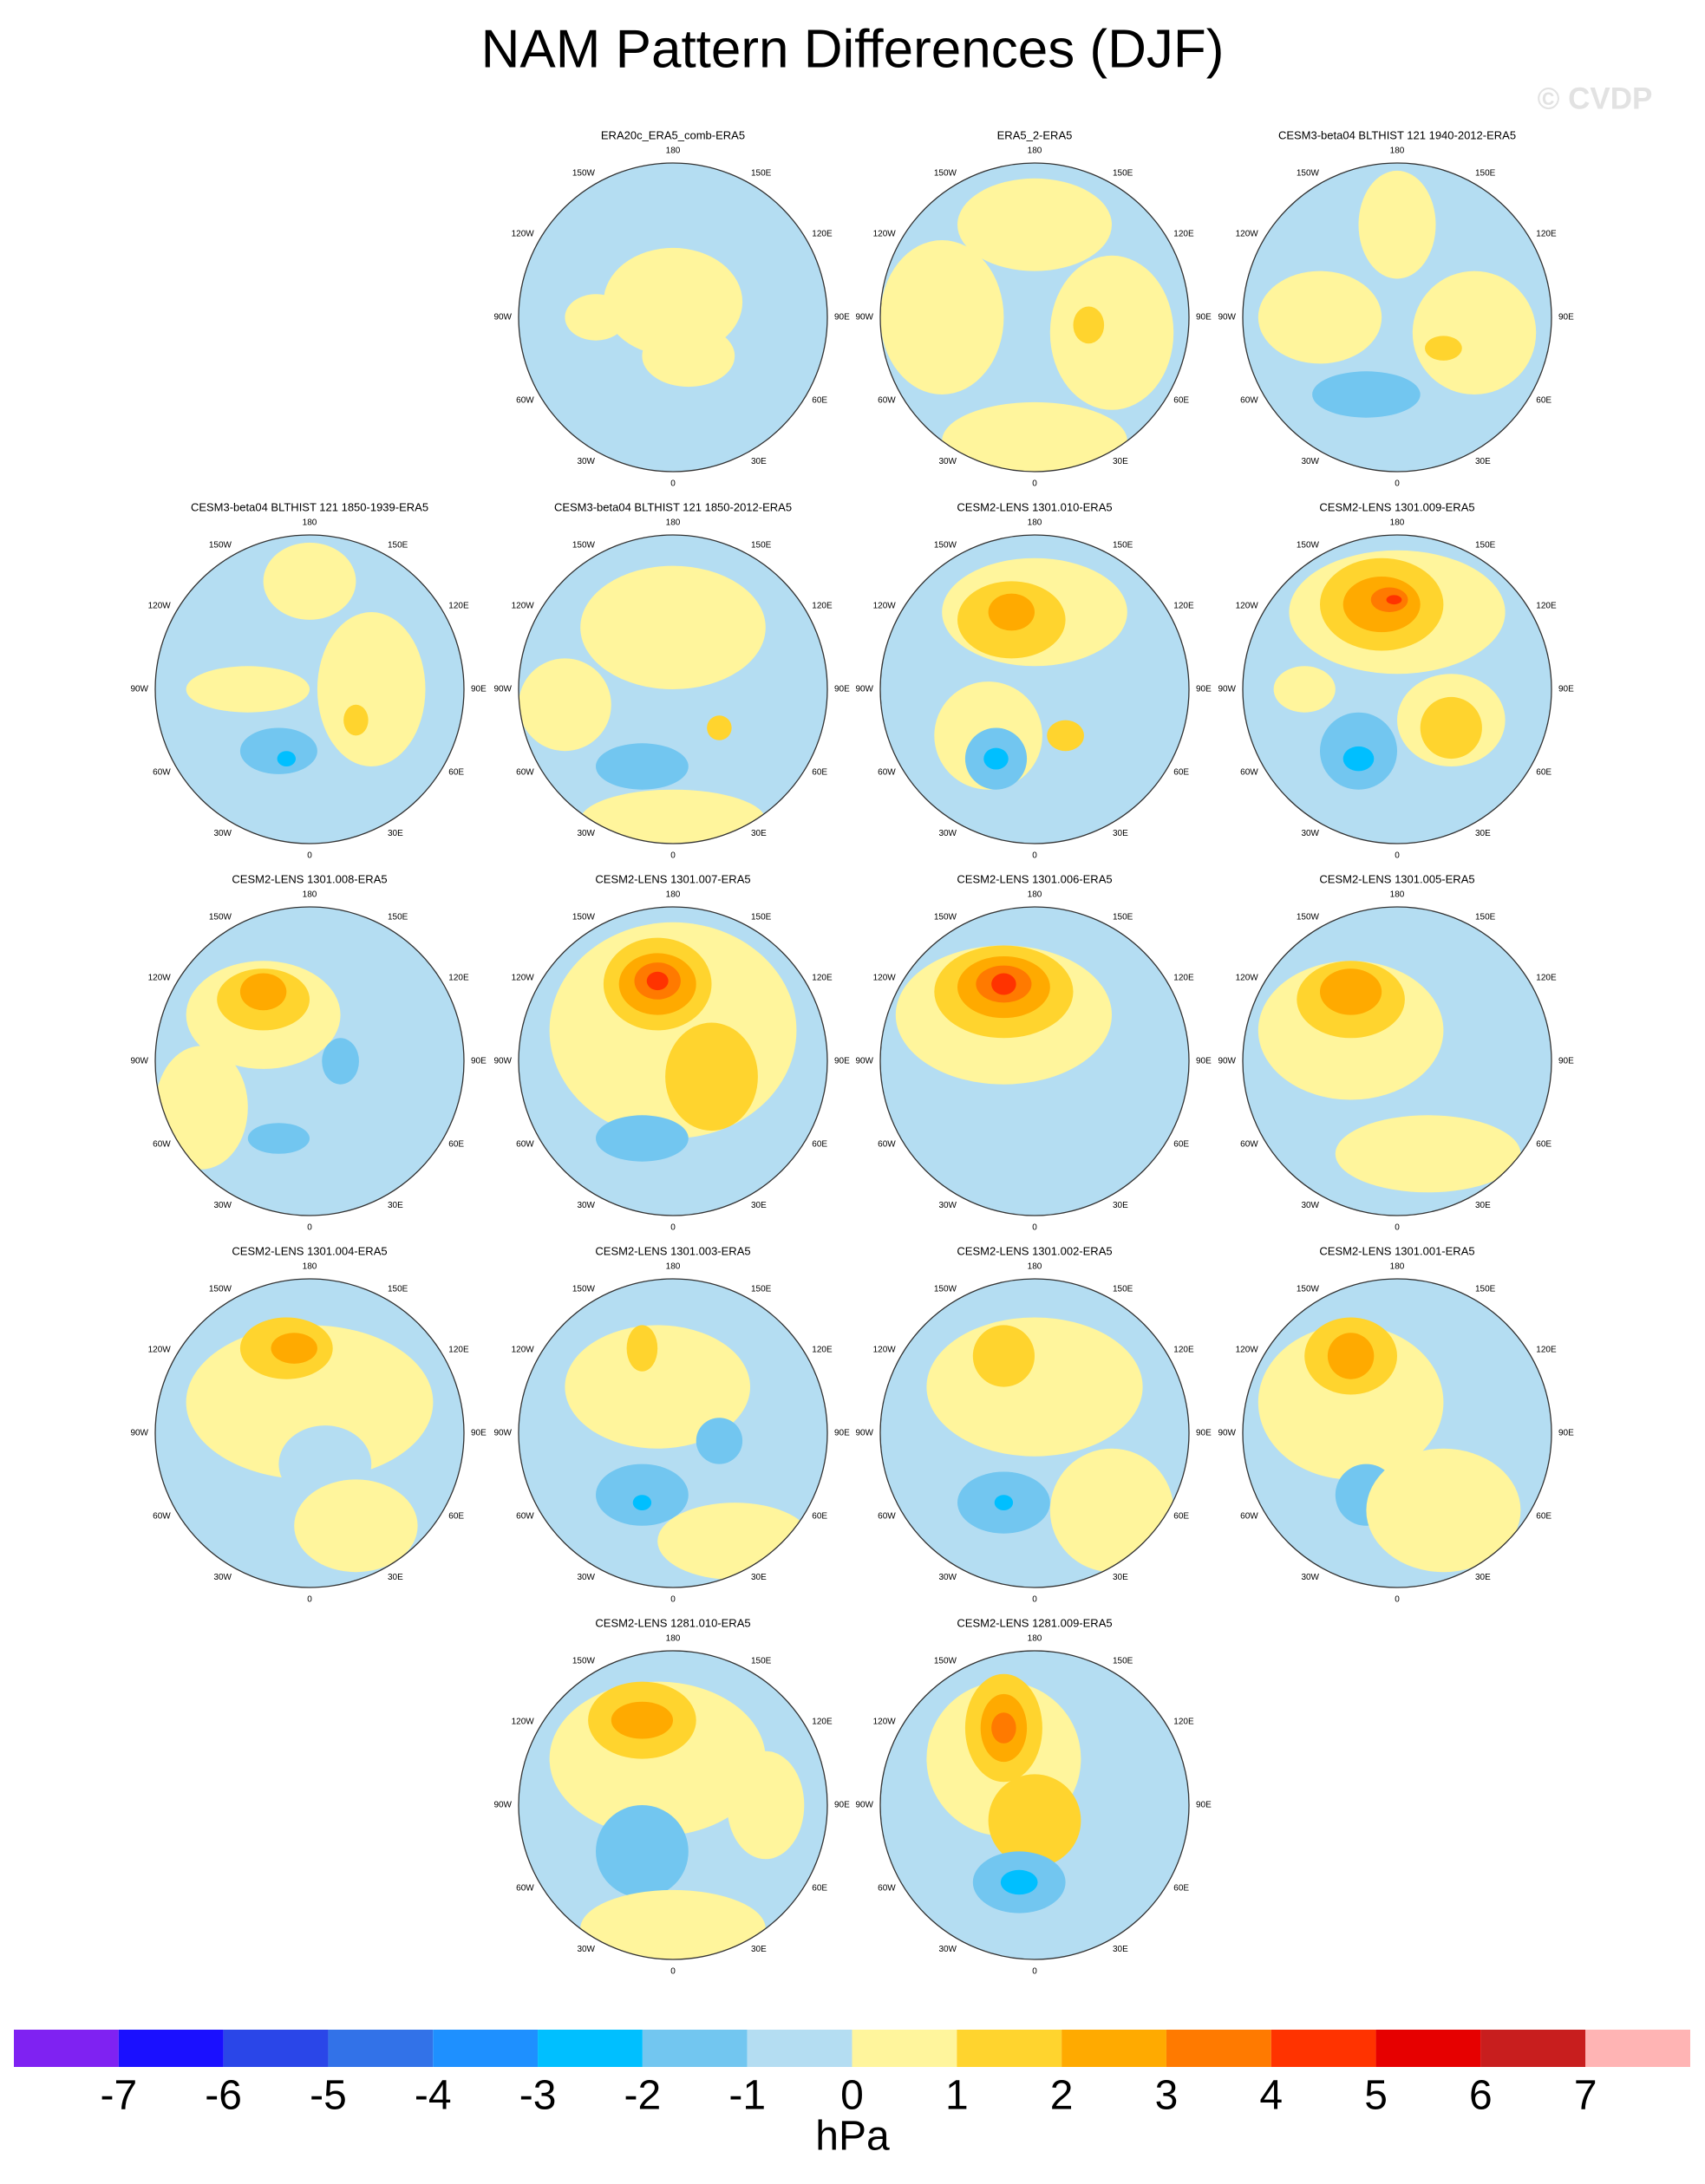 The width and height of the screenshot is (1705, 2184). What do you see at coordinates (223, 2096) in the screenshot?
I see `colorbar-tick-label: -6` at bounding box center [223, 2096].